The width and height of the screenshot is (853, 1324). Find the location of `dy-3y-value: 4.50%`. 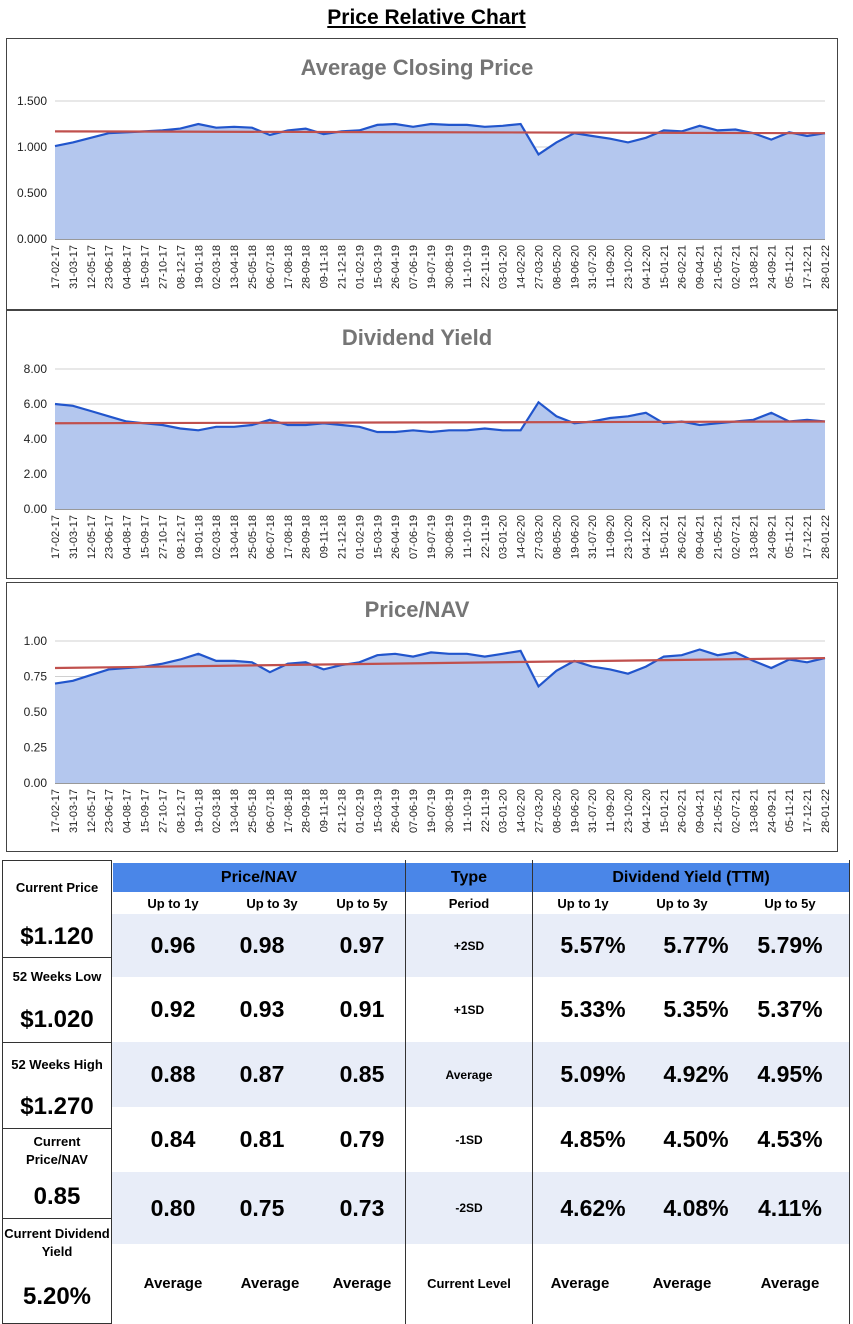

dy-3y-value: 4.50% is located at coordinates (696, 1139).